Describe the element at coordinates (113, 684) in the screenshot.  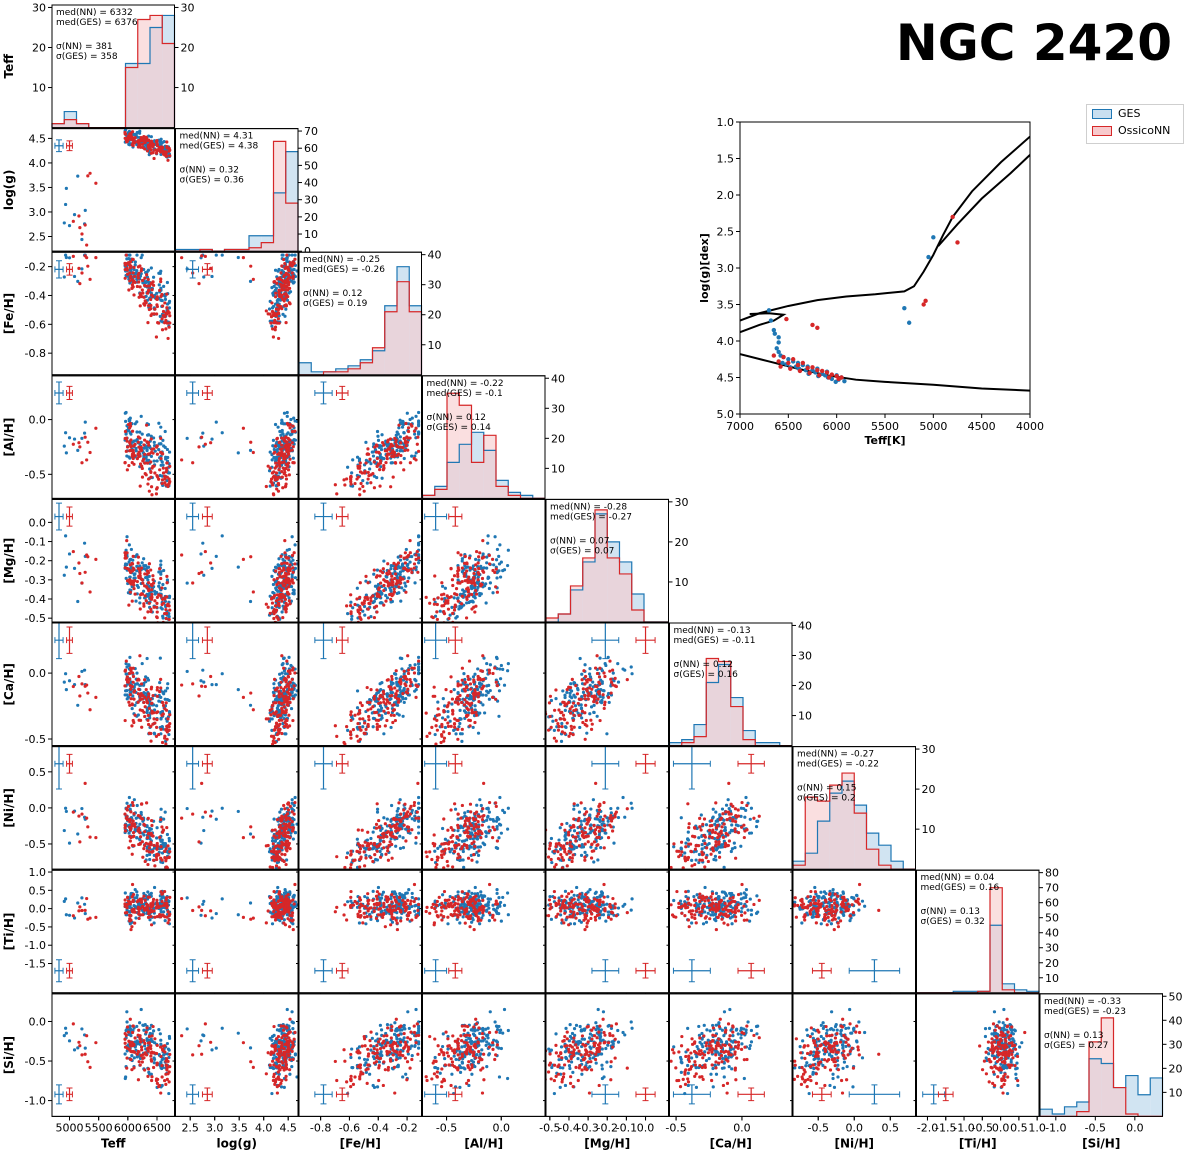
I see `scatter-points` at that location.